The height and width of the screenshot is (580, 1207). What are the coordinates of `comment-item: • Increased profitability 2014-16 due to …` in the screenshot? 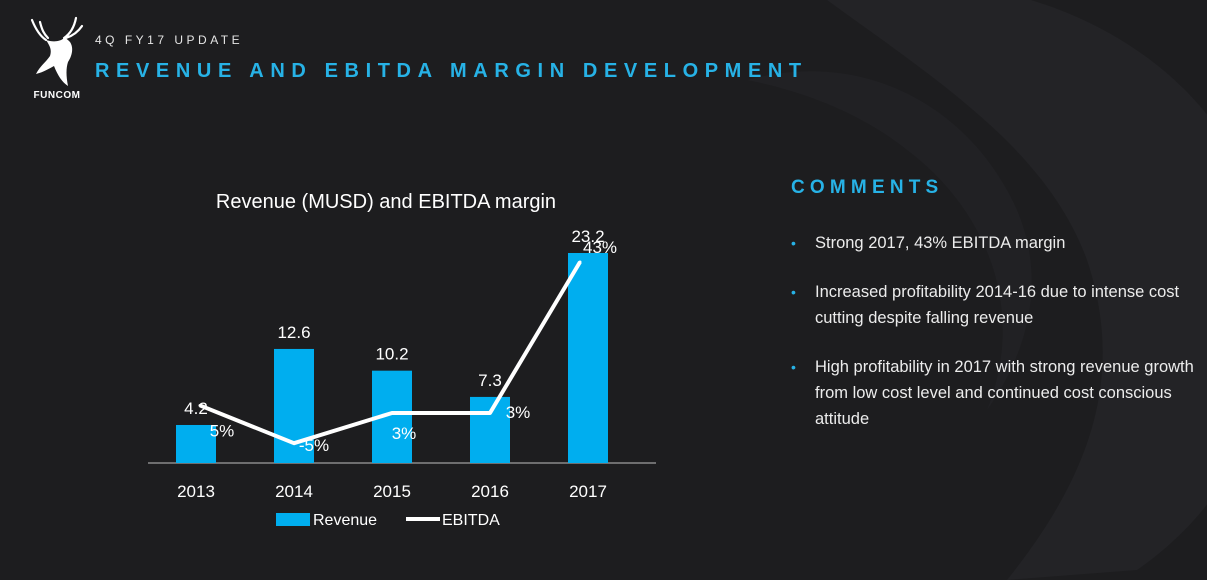 It's located at (996, 305).